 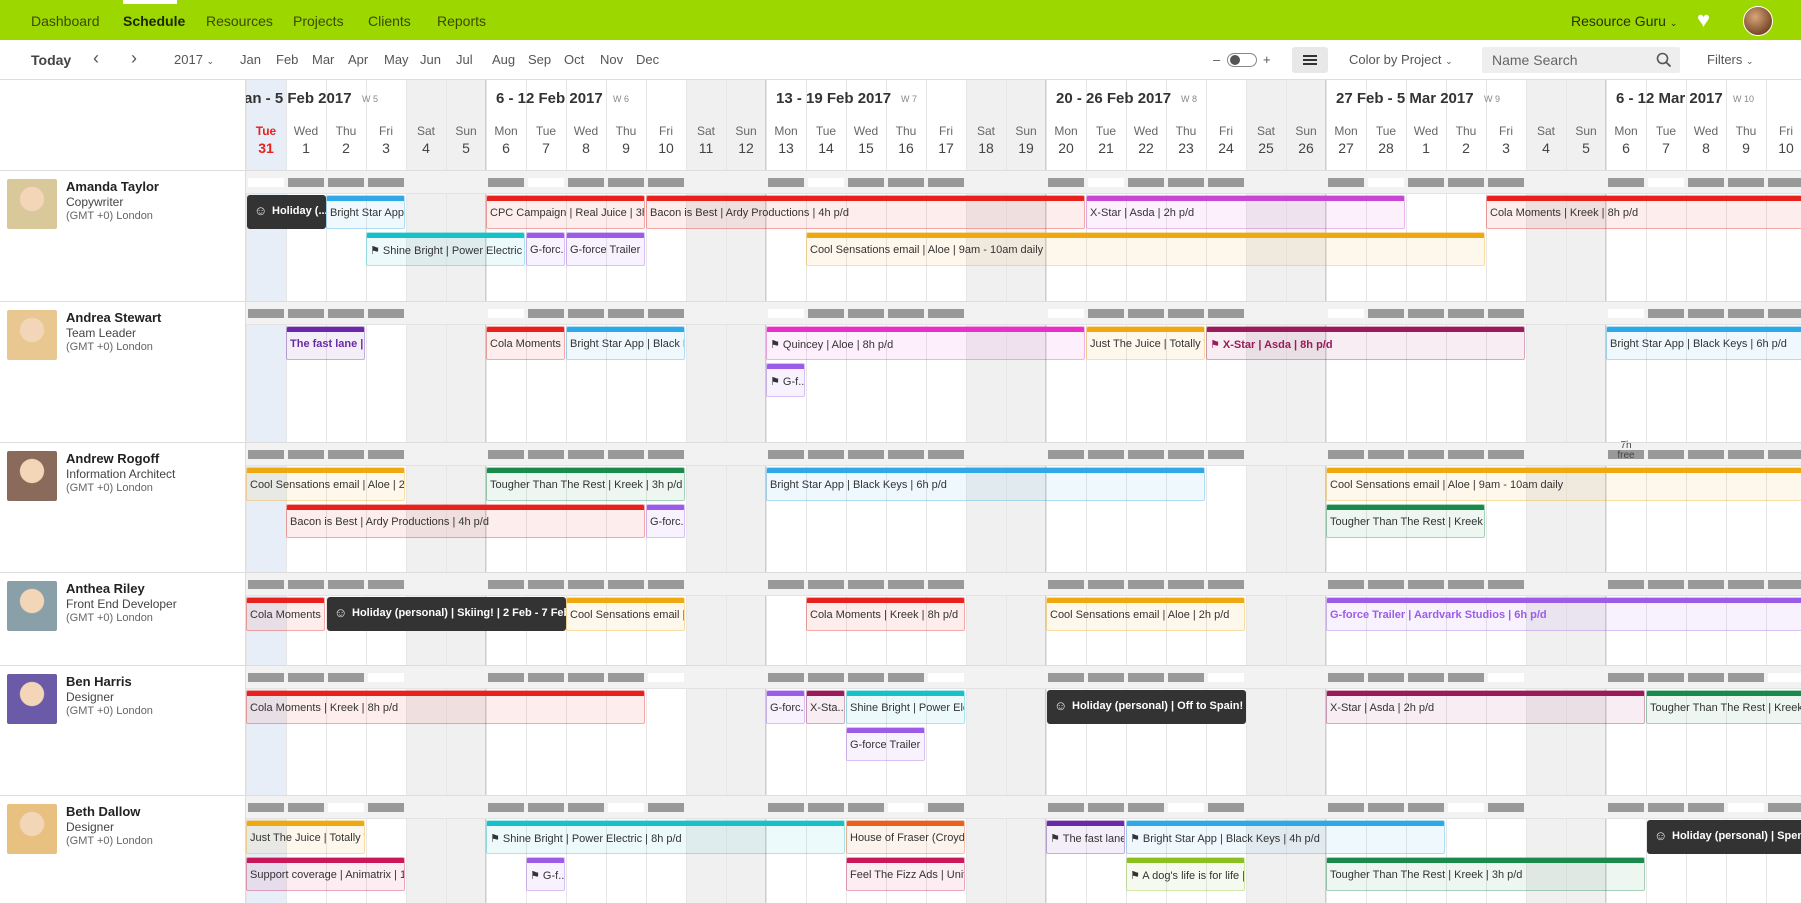 I want to click on booking: ⚑ Bright Star App | Black Keys | 4h p/d, so click(x=1285, y=837).